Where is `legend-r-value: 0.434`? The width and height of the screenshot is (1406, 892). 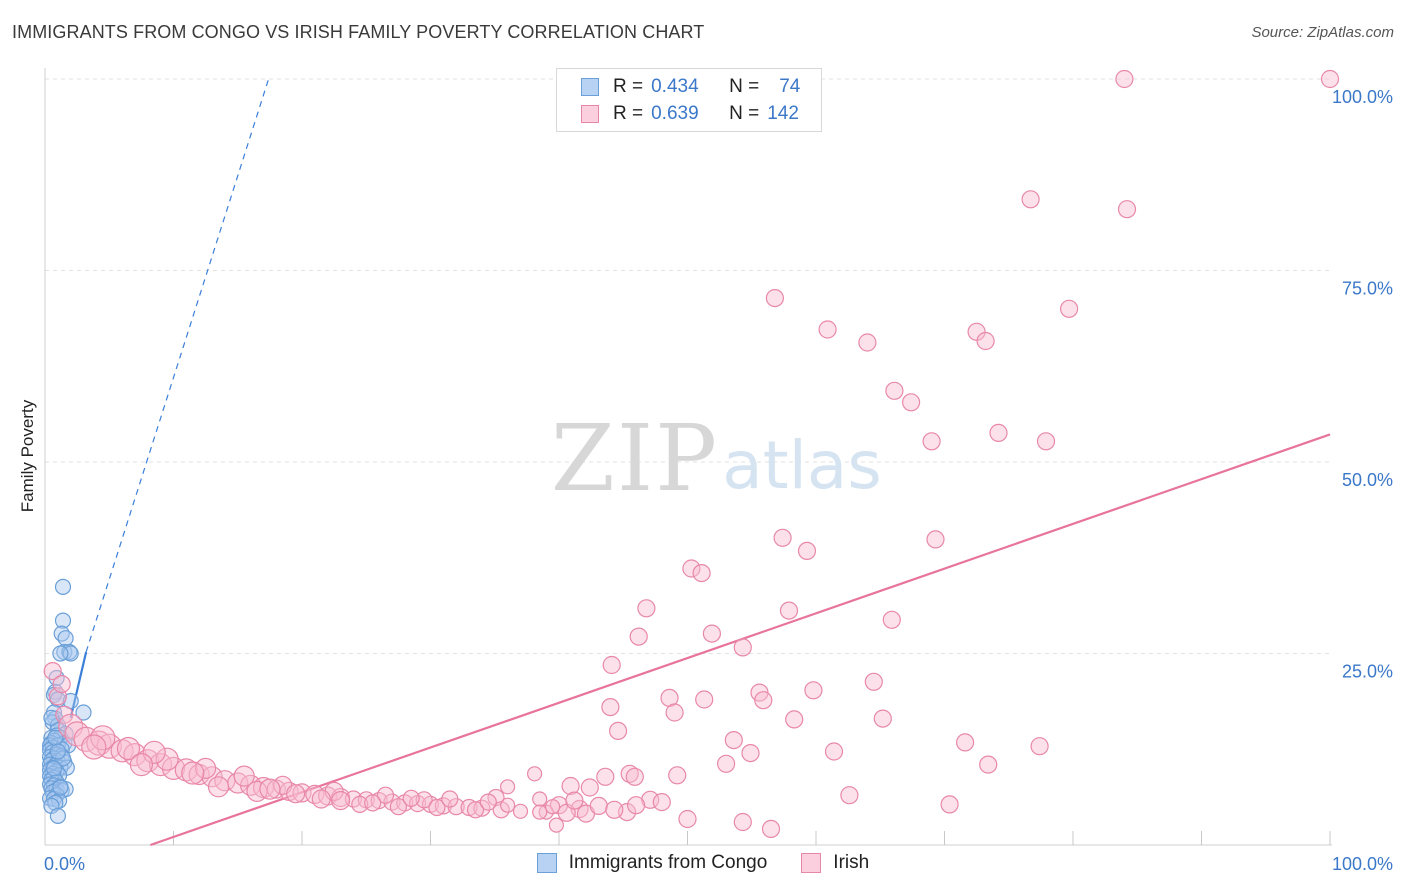
legend-r-value: 0.434 is located at coordinates (675, 86).